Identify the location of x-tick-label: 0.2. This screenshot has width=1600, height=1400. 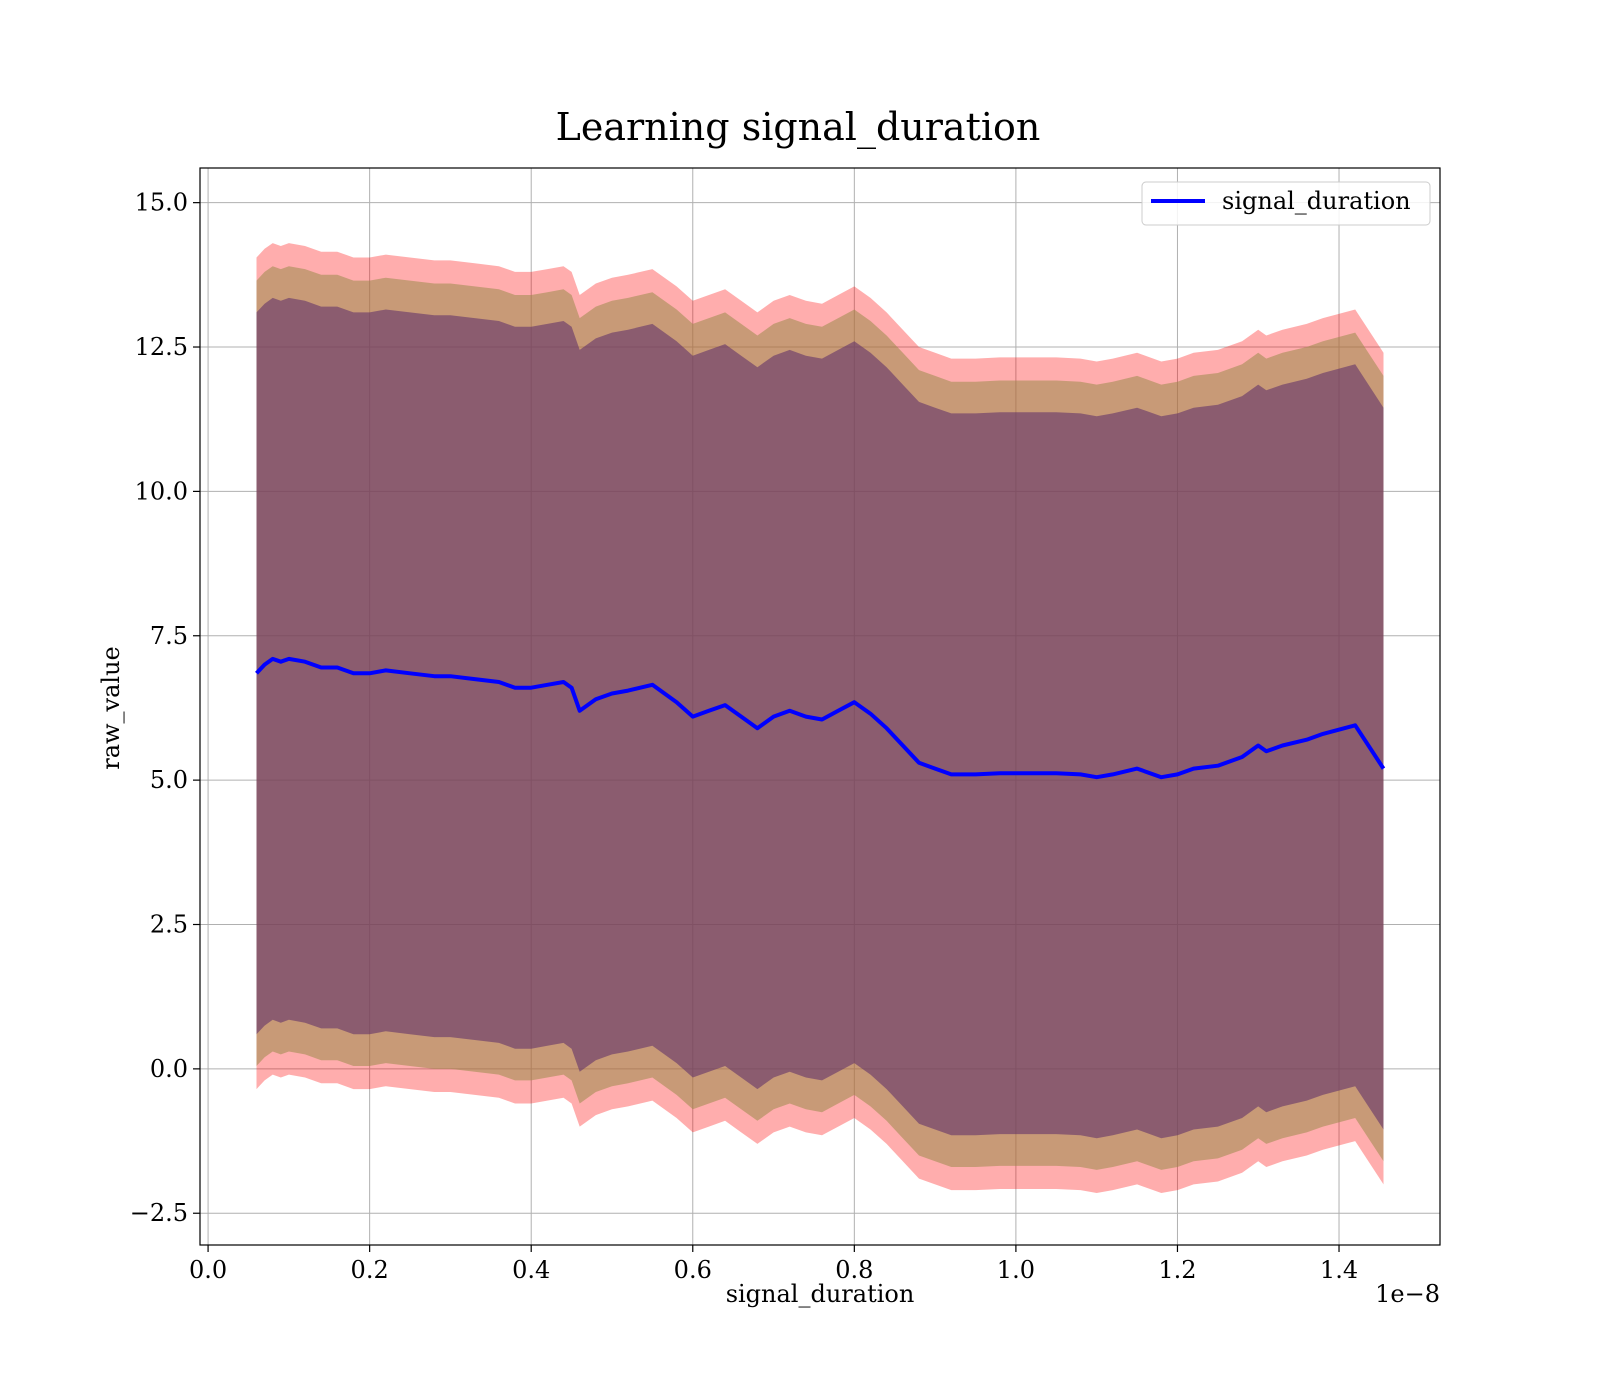
(370, 1270).